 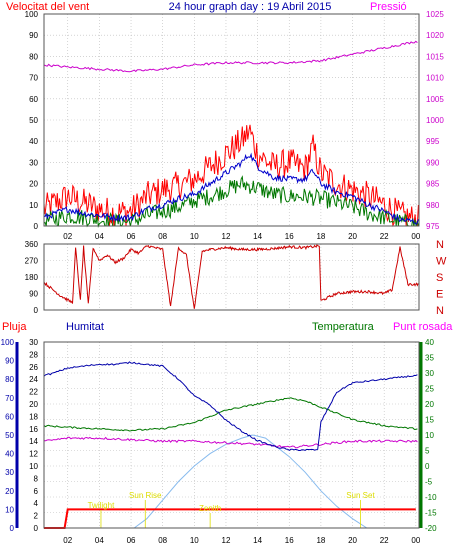 What do you see at coordinates (33, 441) in the screenshot?
I see `rain-tick-label: 14` at bounding box center [33, 441].